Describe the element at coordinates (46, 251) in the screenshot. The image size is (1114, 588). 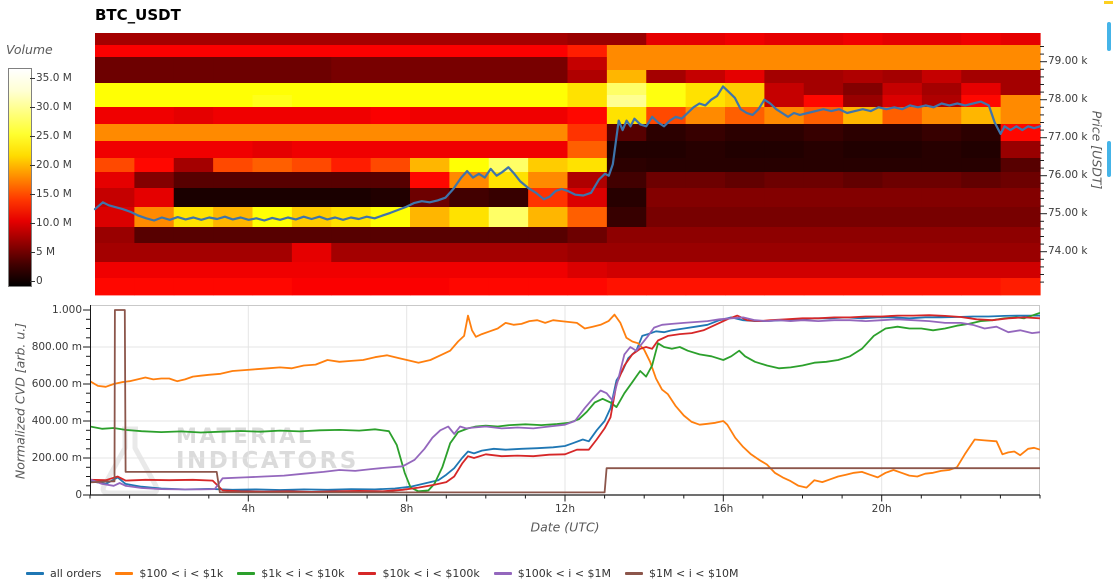
I see `colorbar-tick-label: 5 M` at that location.